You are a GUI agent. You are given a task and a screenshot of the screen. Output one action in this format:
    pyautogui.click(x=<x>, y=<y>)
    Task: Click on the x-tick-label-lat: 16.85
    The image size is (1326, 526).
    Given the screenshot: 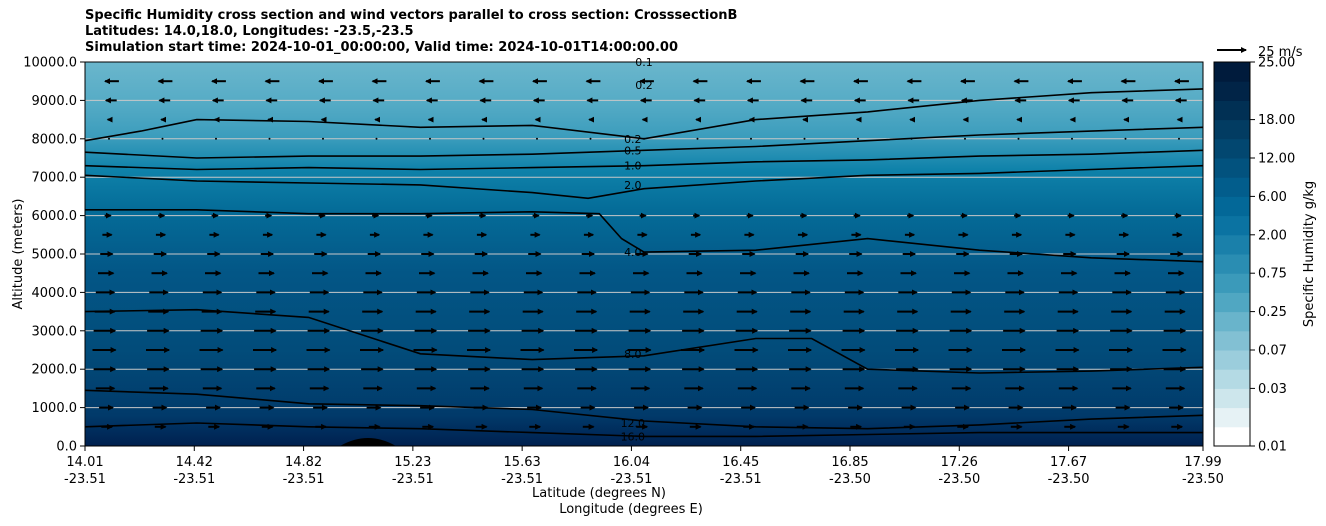 What is the action you would take?
    pyautogui.click(x=849, y=462)
    